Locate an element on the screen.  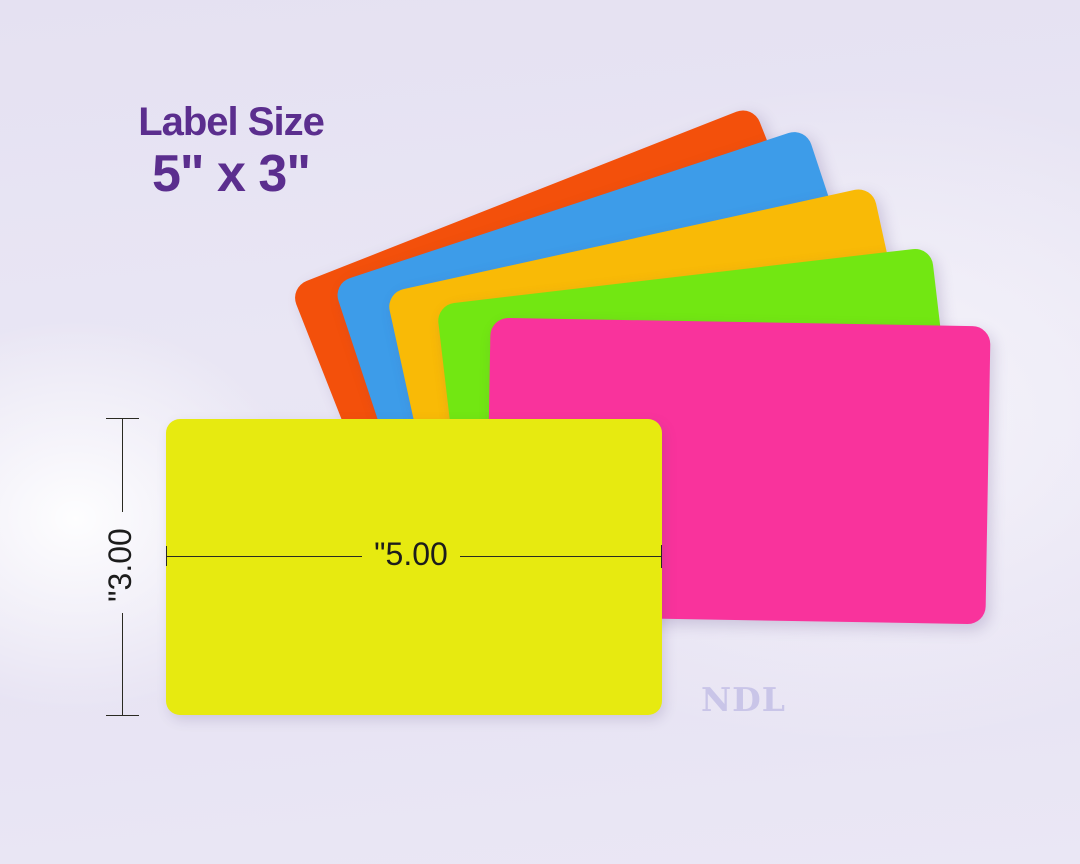
width-dimension-tick-left is located at coordinates (166, 556).